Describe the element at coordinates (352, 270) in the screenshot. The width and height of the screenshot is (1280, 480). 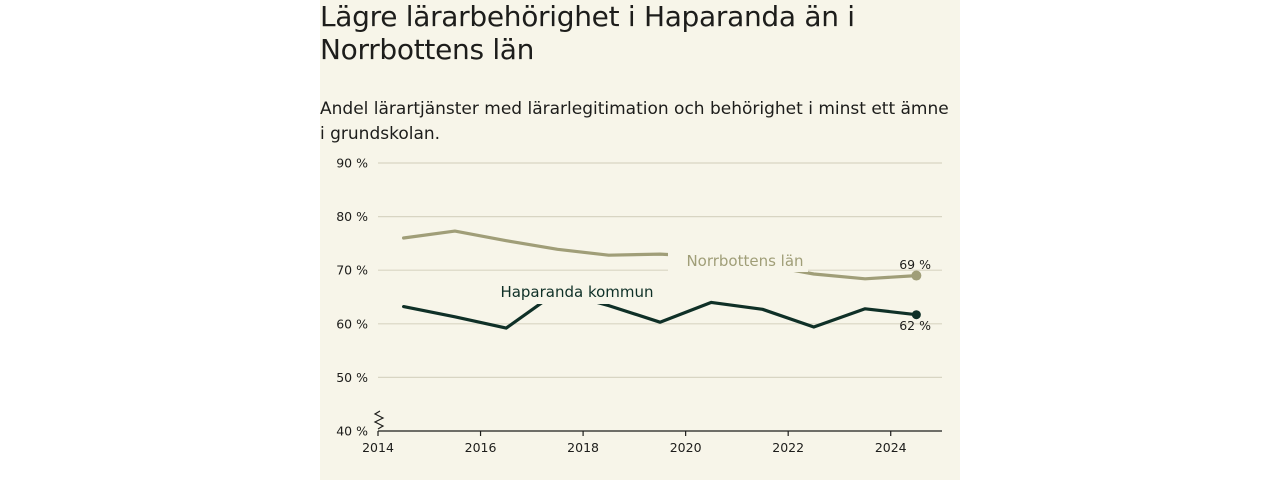
I see `y-tick-label: 70 %` at that location.